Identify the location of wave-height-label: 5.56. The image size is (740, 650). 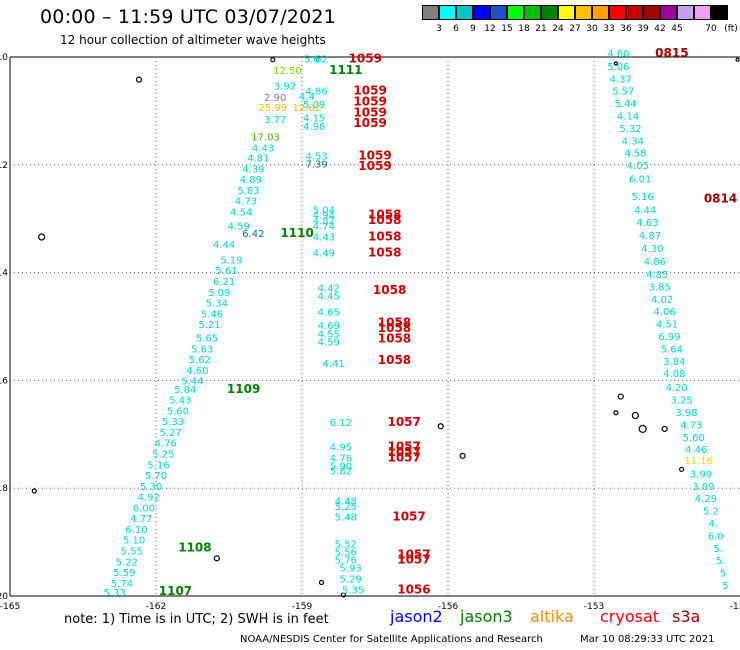
(346, 553).